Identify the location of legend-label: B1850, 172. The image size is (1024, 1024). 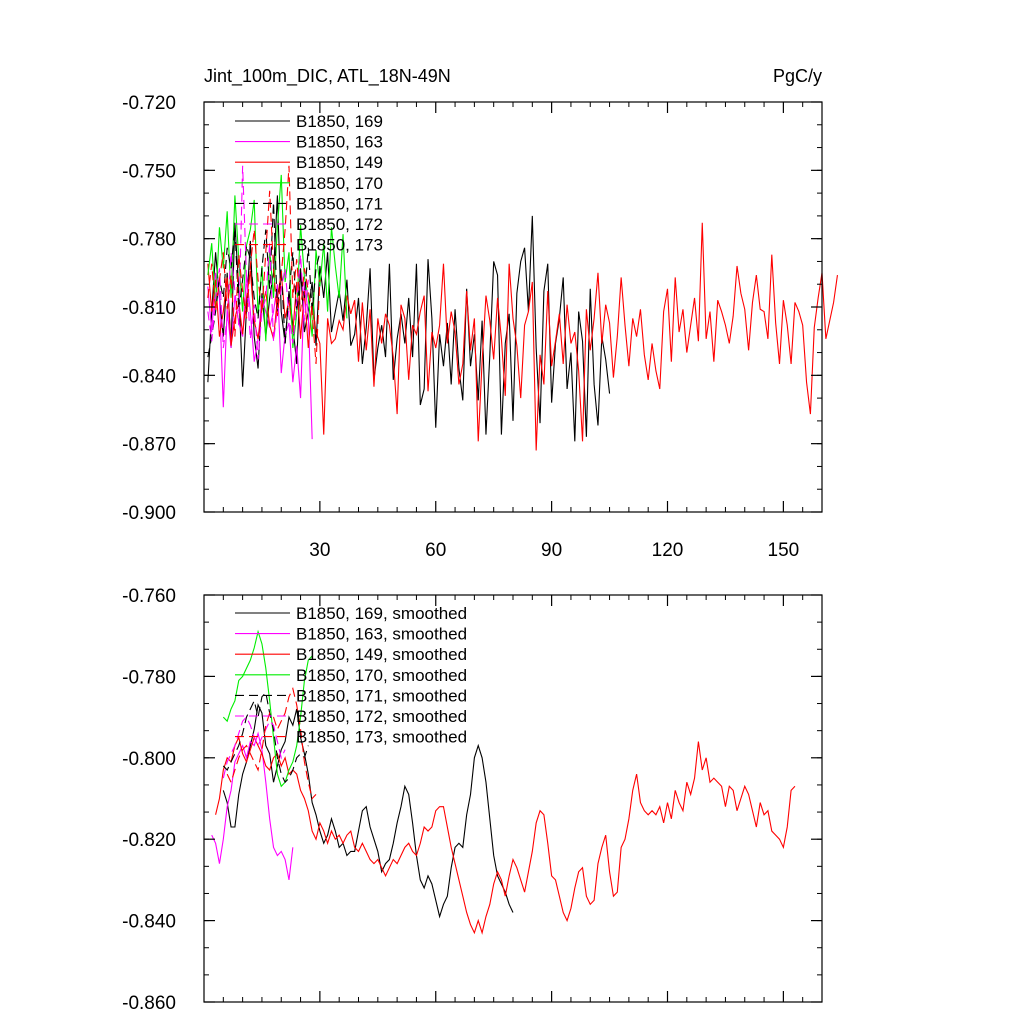
(339, 224).